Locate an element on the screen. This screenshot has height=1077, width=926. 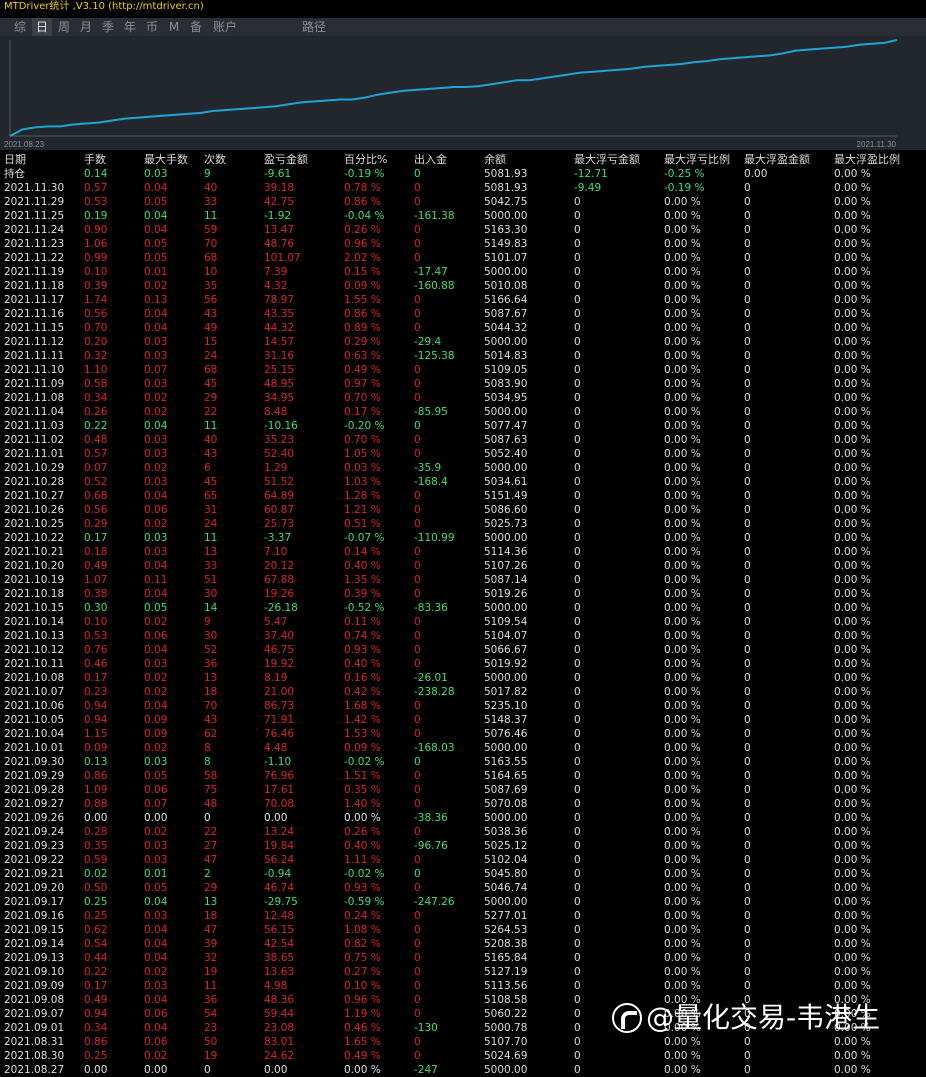
cell-pnl: 64.89 is located at coordinates (279, 496).